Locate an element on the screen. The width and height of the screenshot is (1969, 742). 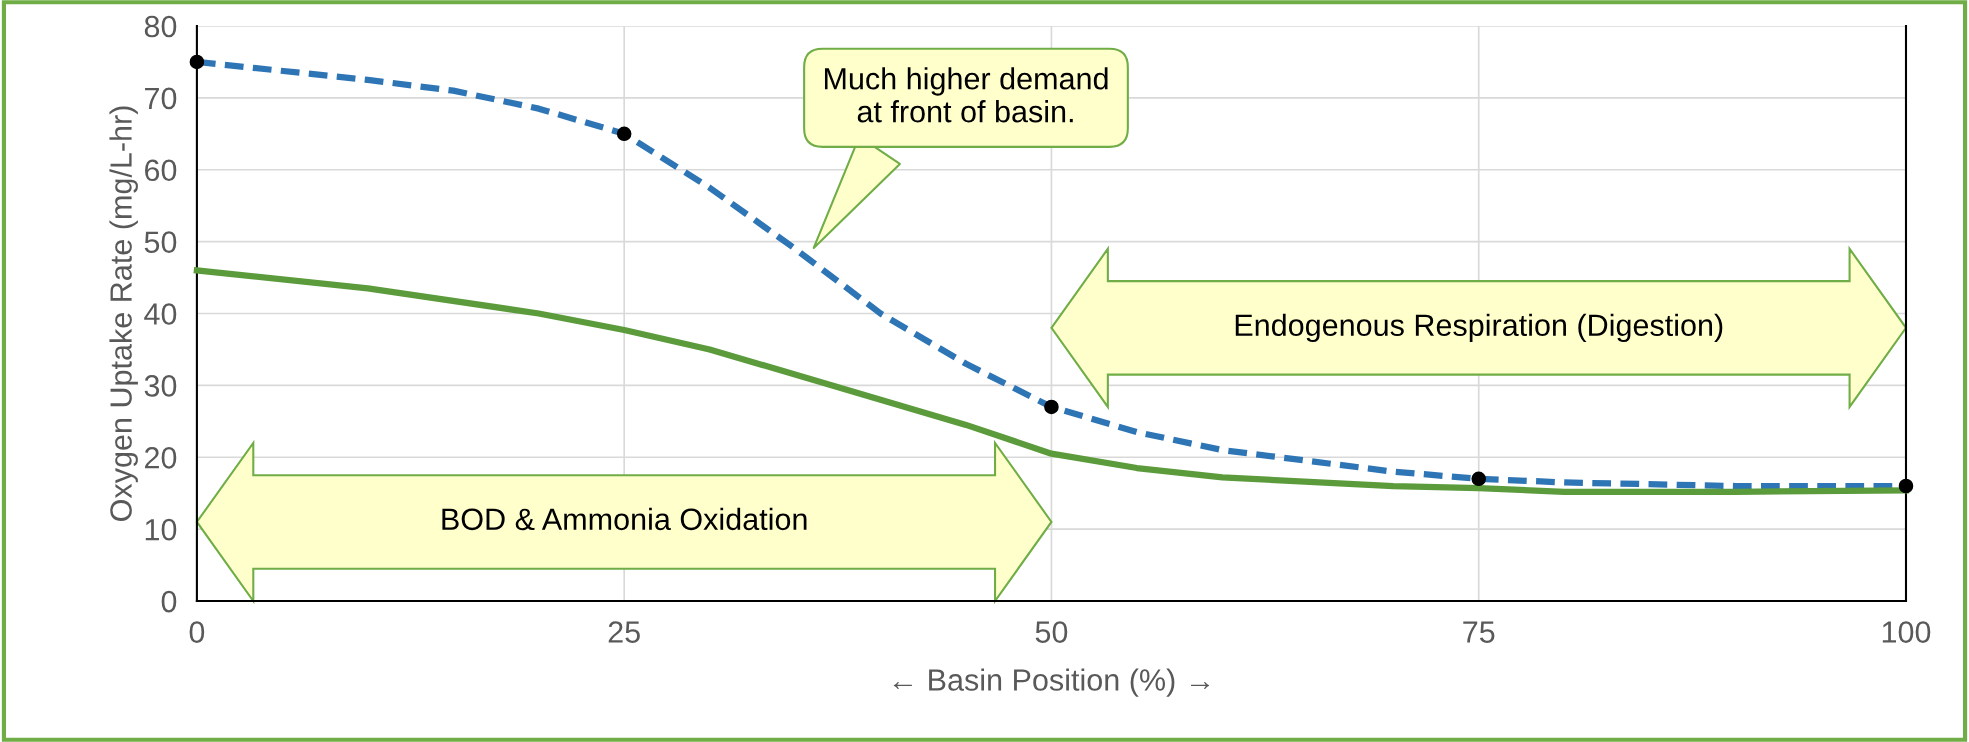
y-axis-title: Oxygen Uptake Rate (mg/L-hr) is located at coordinates (123, 313).